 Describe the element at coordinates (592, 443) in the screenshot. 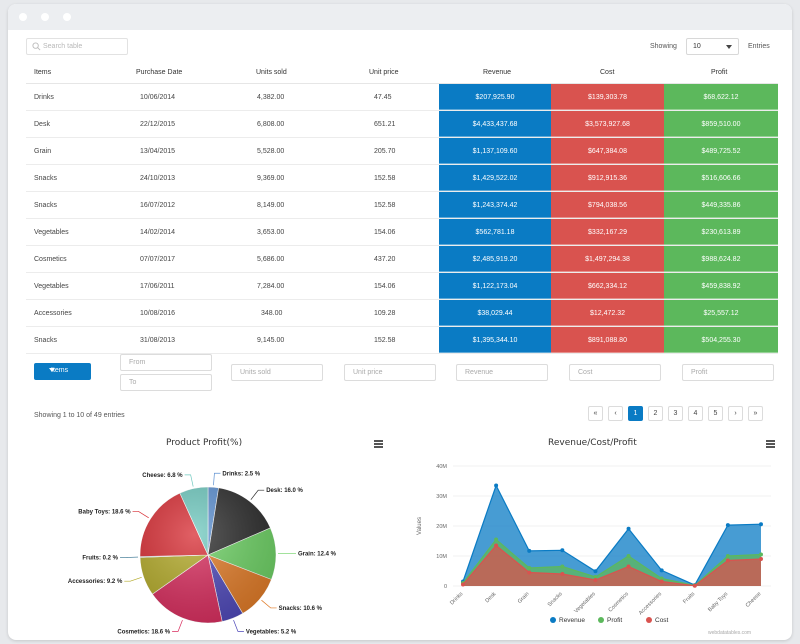

I see `area-chart-title: Revenue/Cost/Profit` at that location.